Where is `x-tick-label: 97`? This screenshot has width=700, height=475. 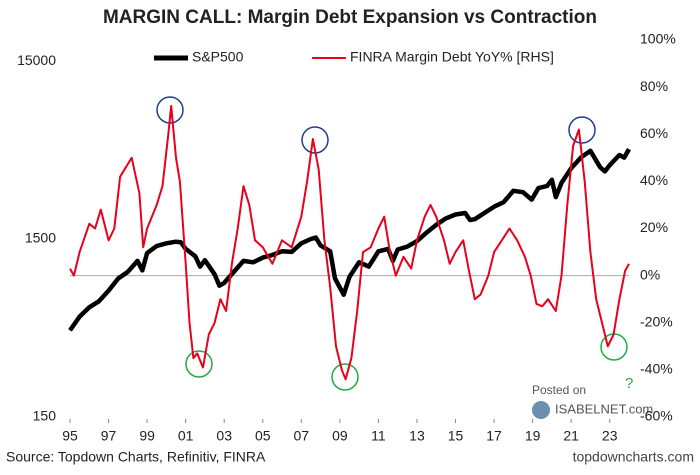
x-tick-label: 97 is located at coordinates (109, 436).